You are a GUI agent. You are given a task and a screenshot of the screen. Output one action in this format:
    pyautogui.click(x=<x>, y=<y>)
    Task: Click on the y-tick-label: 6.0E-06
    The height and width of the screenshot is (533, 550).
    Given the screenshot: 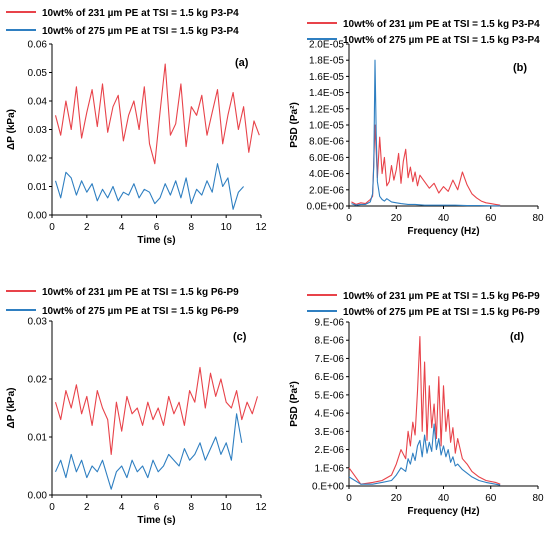 What is the action you would take?
    pyautogui.click(x=326, y=158)
    